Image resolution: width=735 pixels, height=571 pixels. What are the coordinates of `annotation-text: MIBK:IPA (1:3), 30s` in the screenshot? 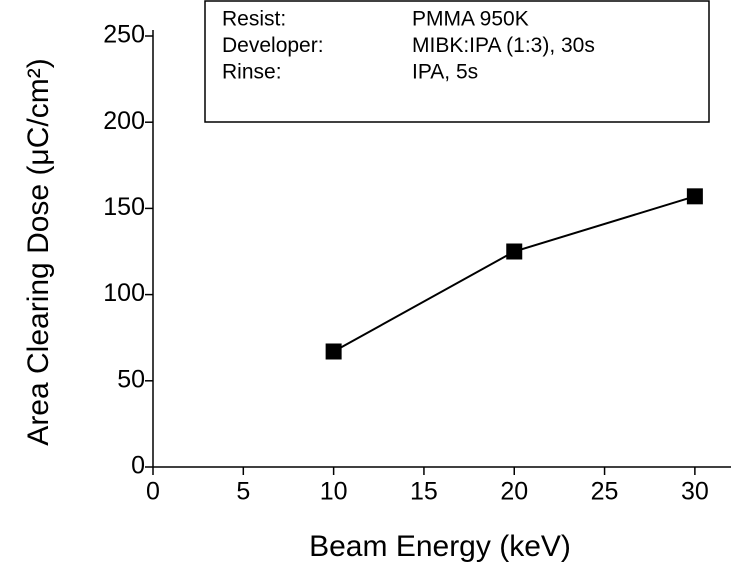 It's located at (503, 45).